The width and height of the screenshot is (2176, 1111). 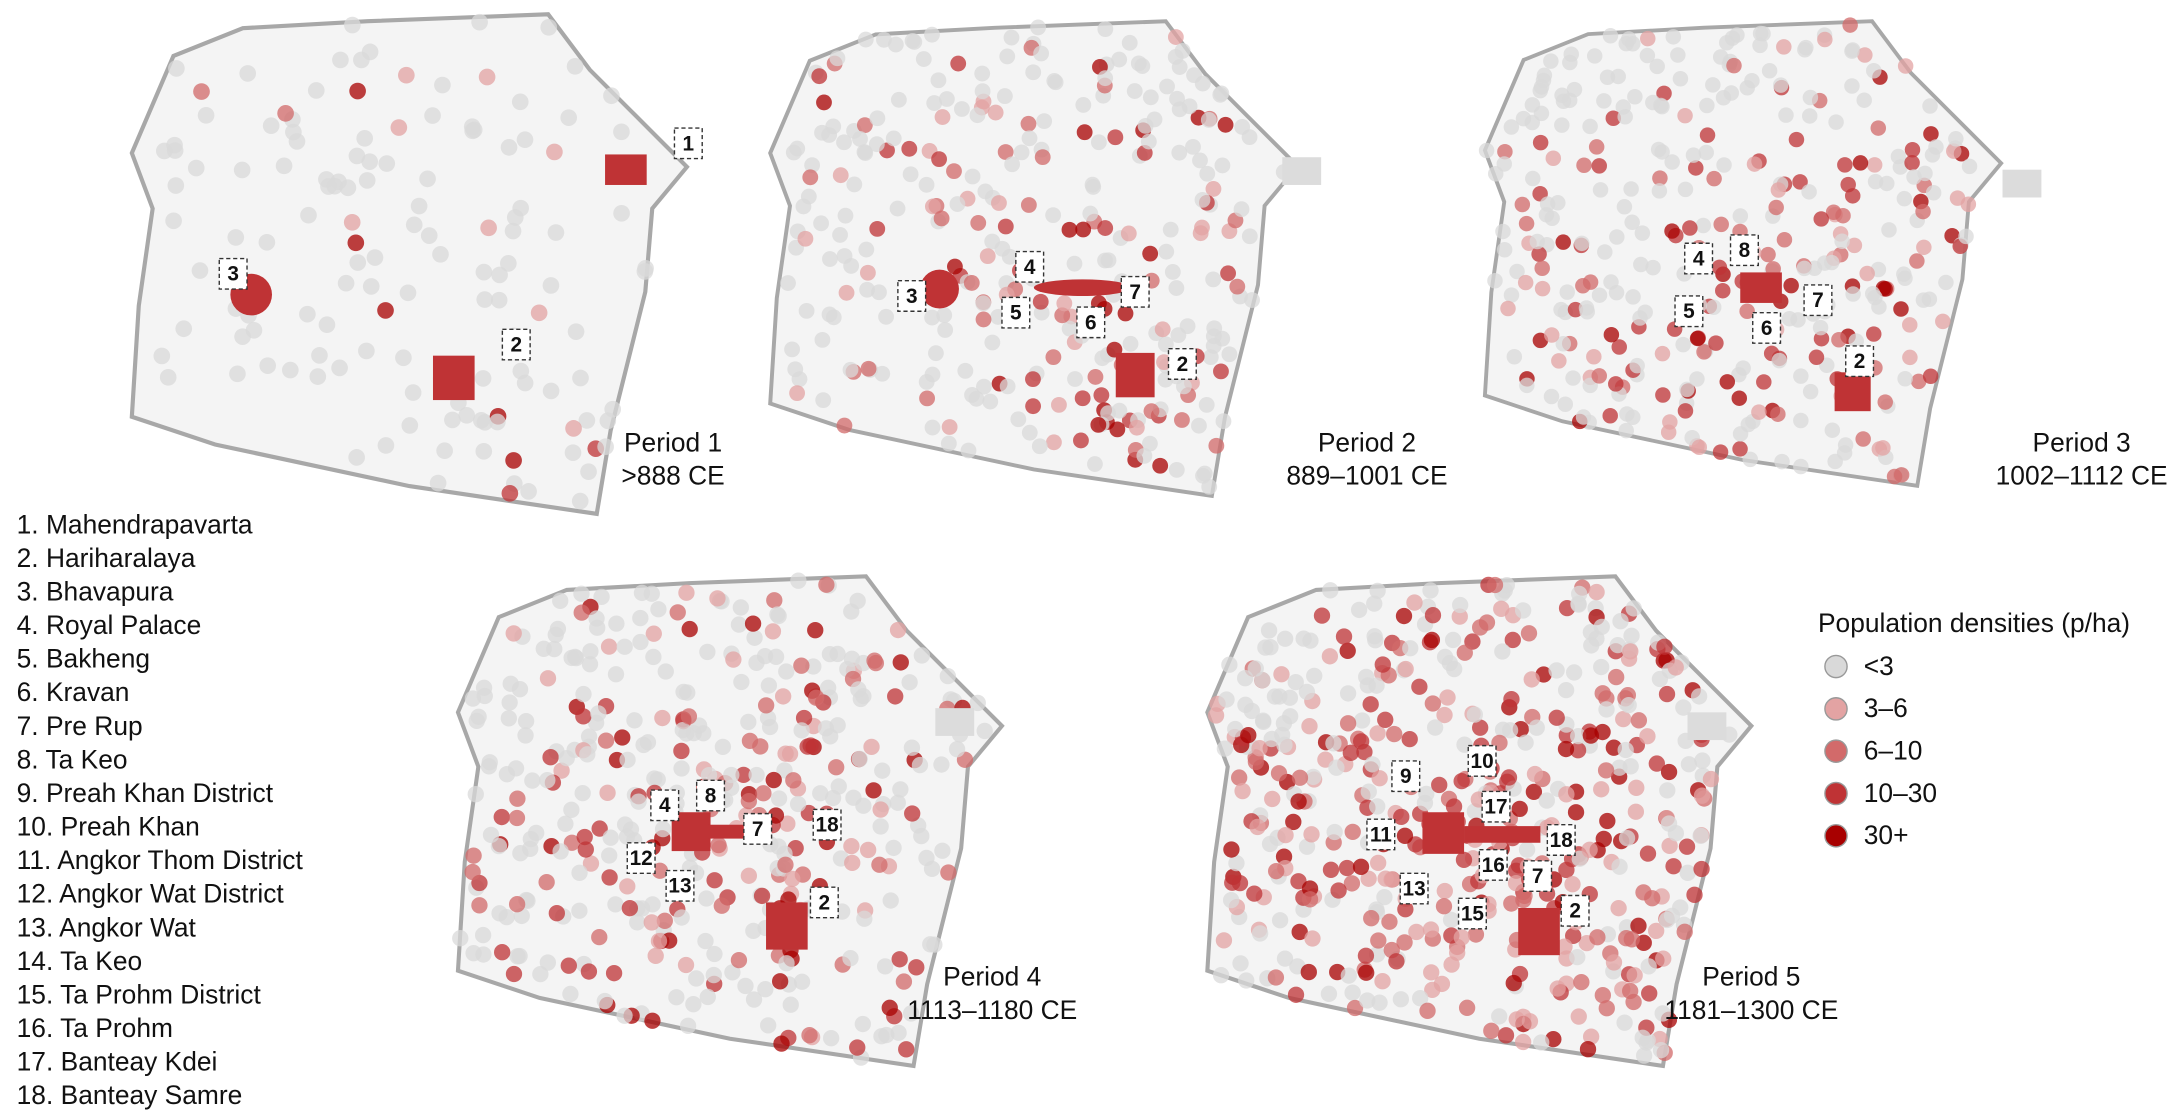 What do you see at coordinates (1406, 776) in the screenshot?
I see `site-label: 9` at bounding box center [1406, 776].